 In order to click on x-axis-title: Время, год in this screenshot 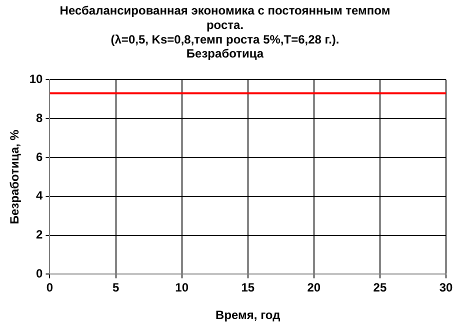, I will do `click(248, 315)`.